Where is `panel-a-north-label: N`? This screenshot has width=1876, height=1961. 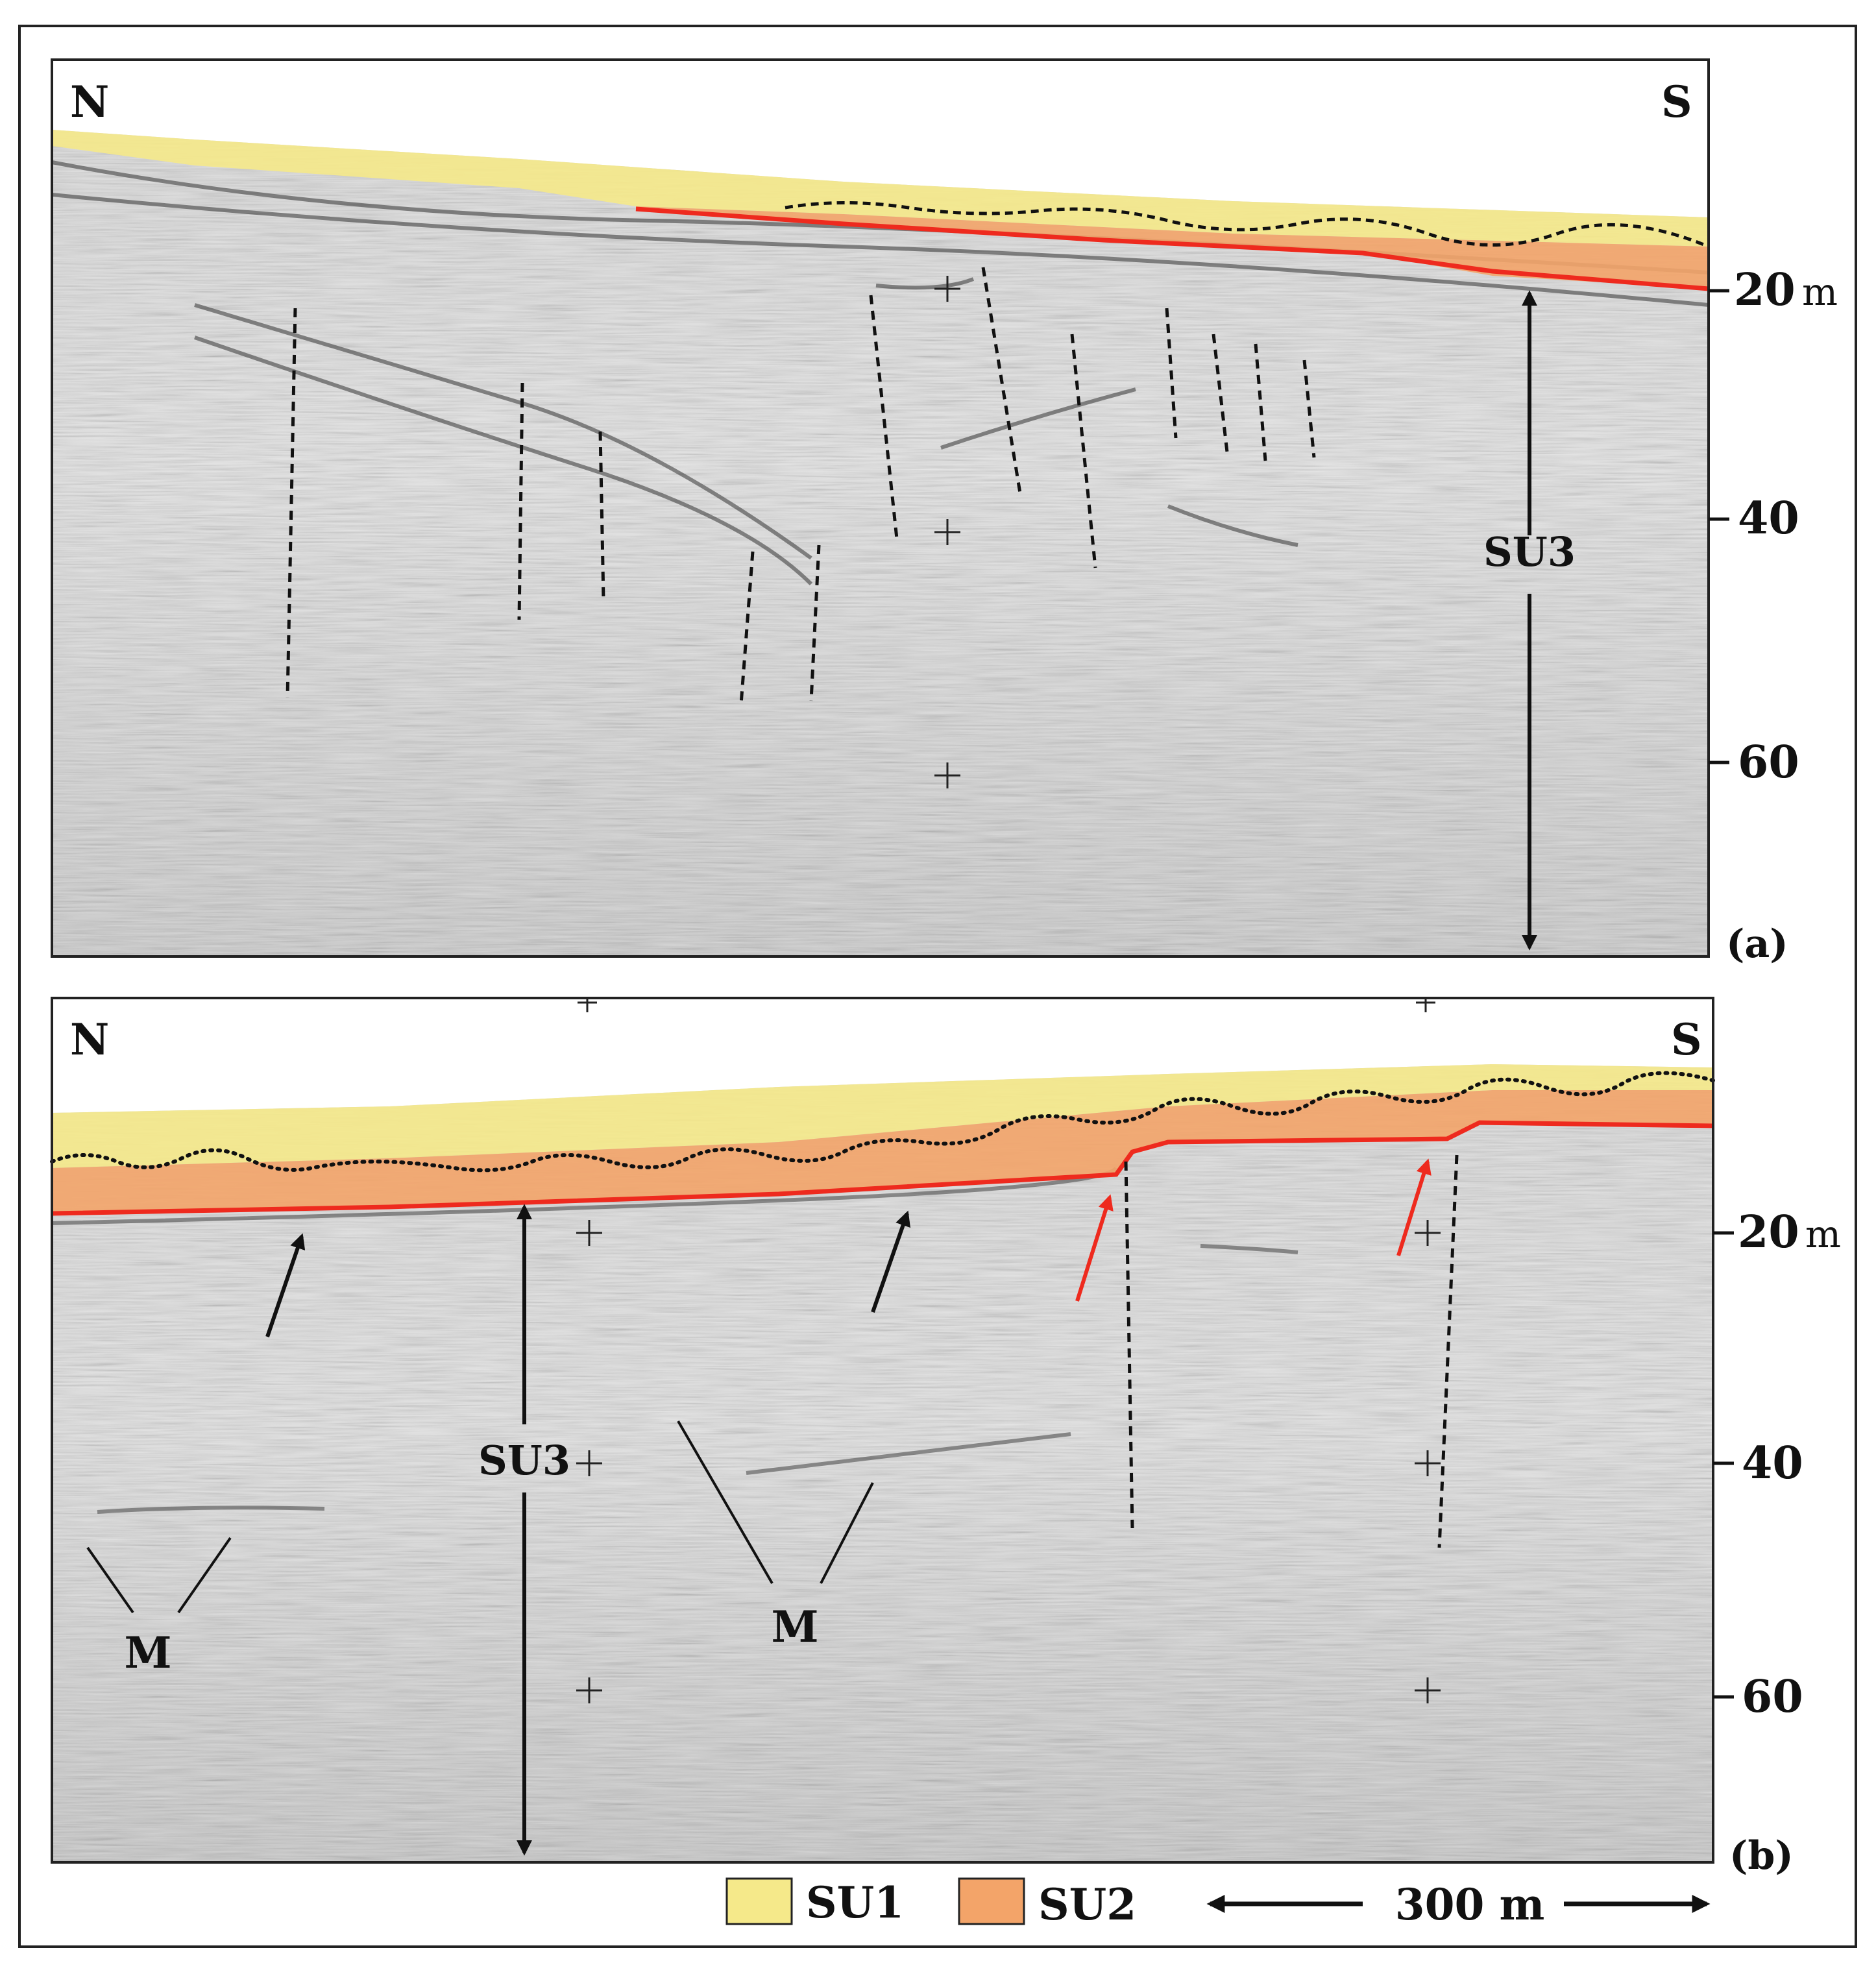 panel-a-north-label: N is located at coordinates (90, 102).